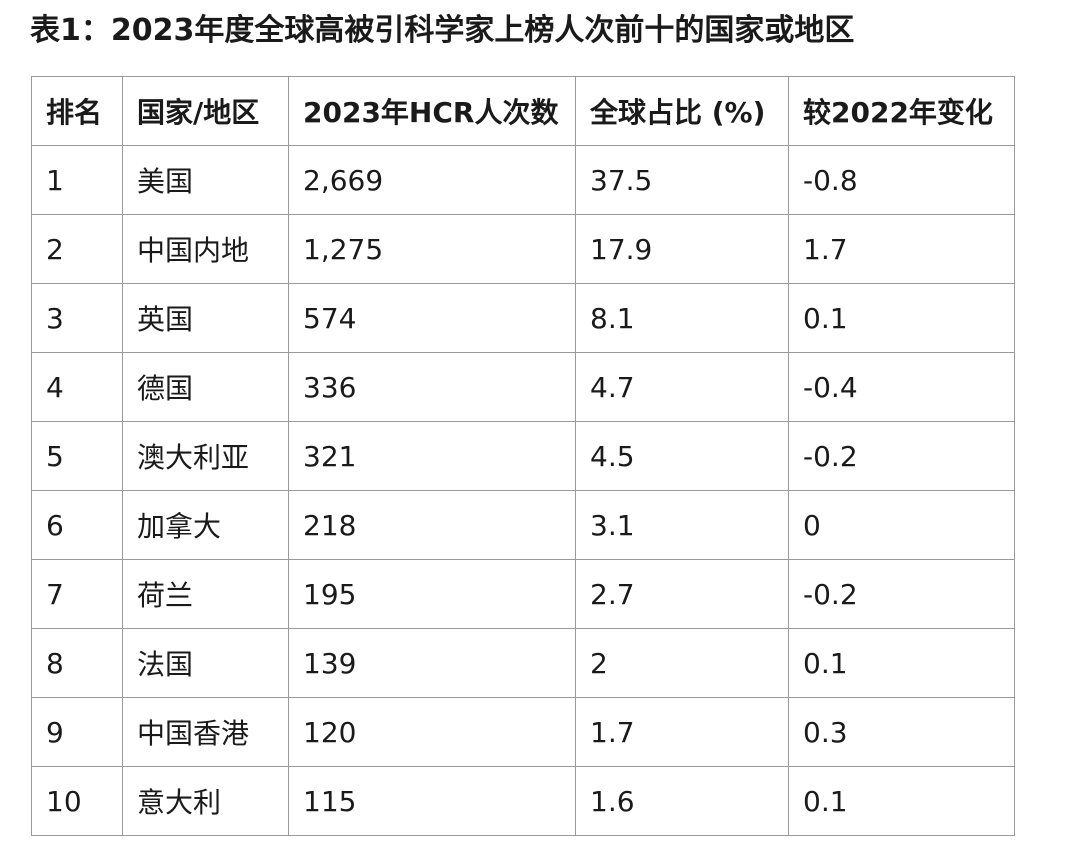 The image size is (1080, 858). I want to click on table-title: 表1：2023年度全球高被引科学家上榜人次前十的国家或地区, so click(442, 30).